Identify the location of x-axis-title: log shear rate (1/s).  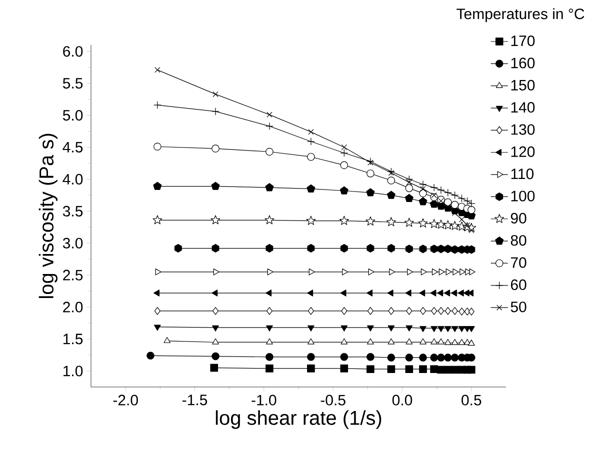
(299, 419).